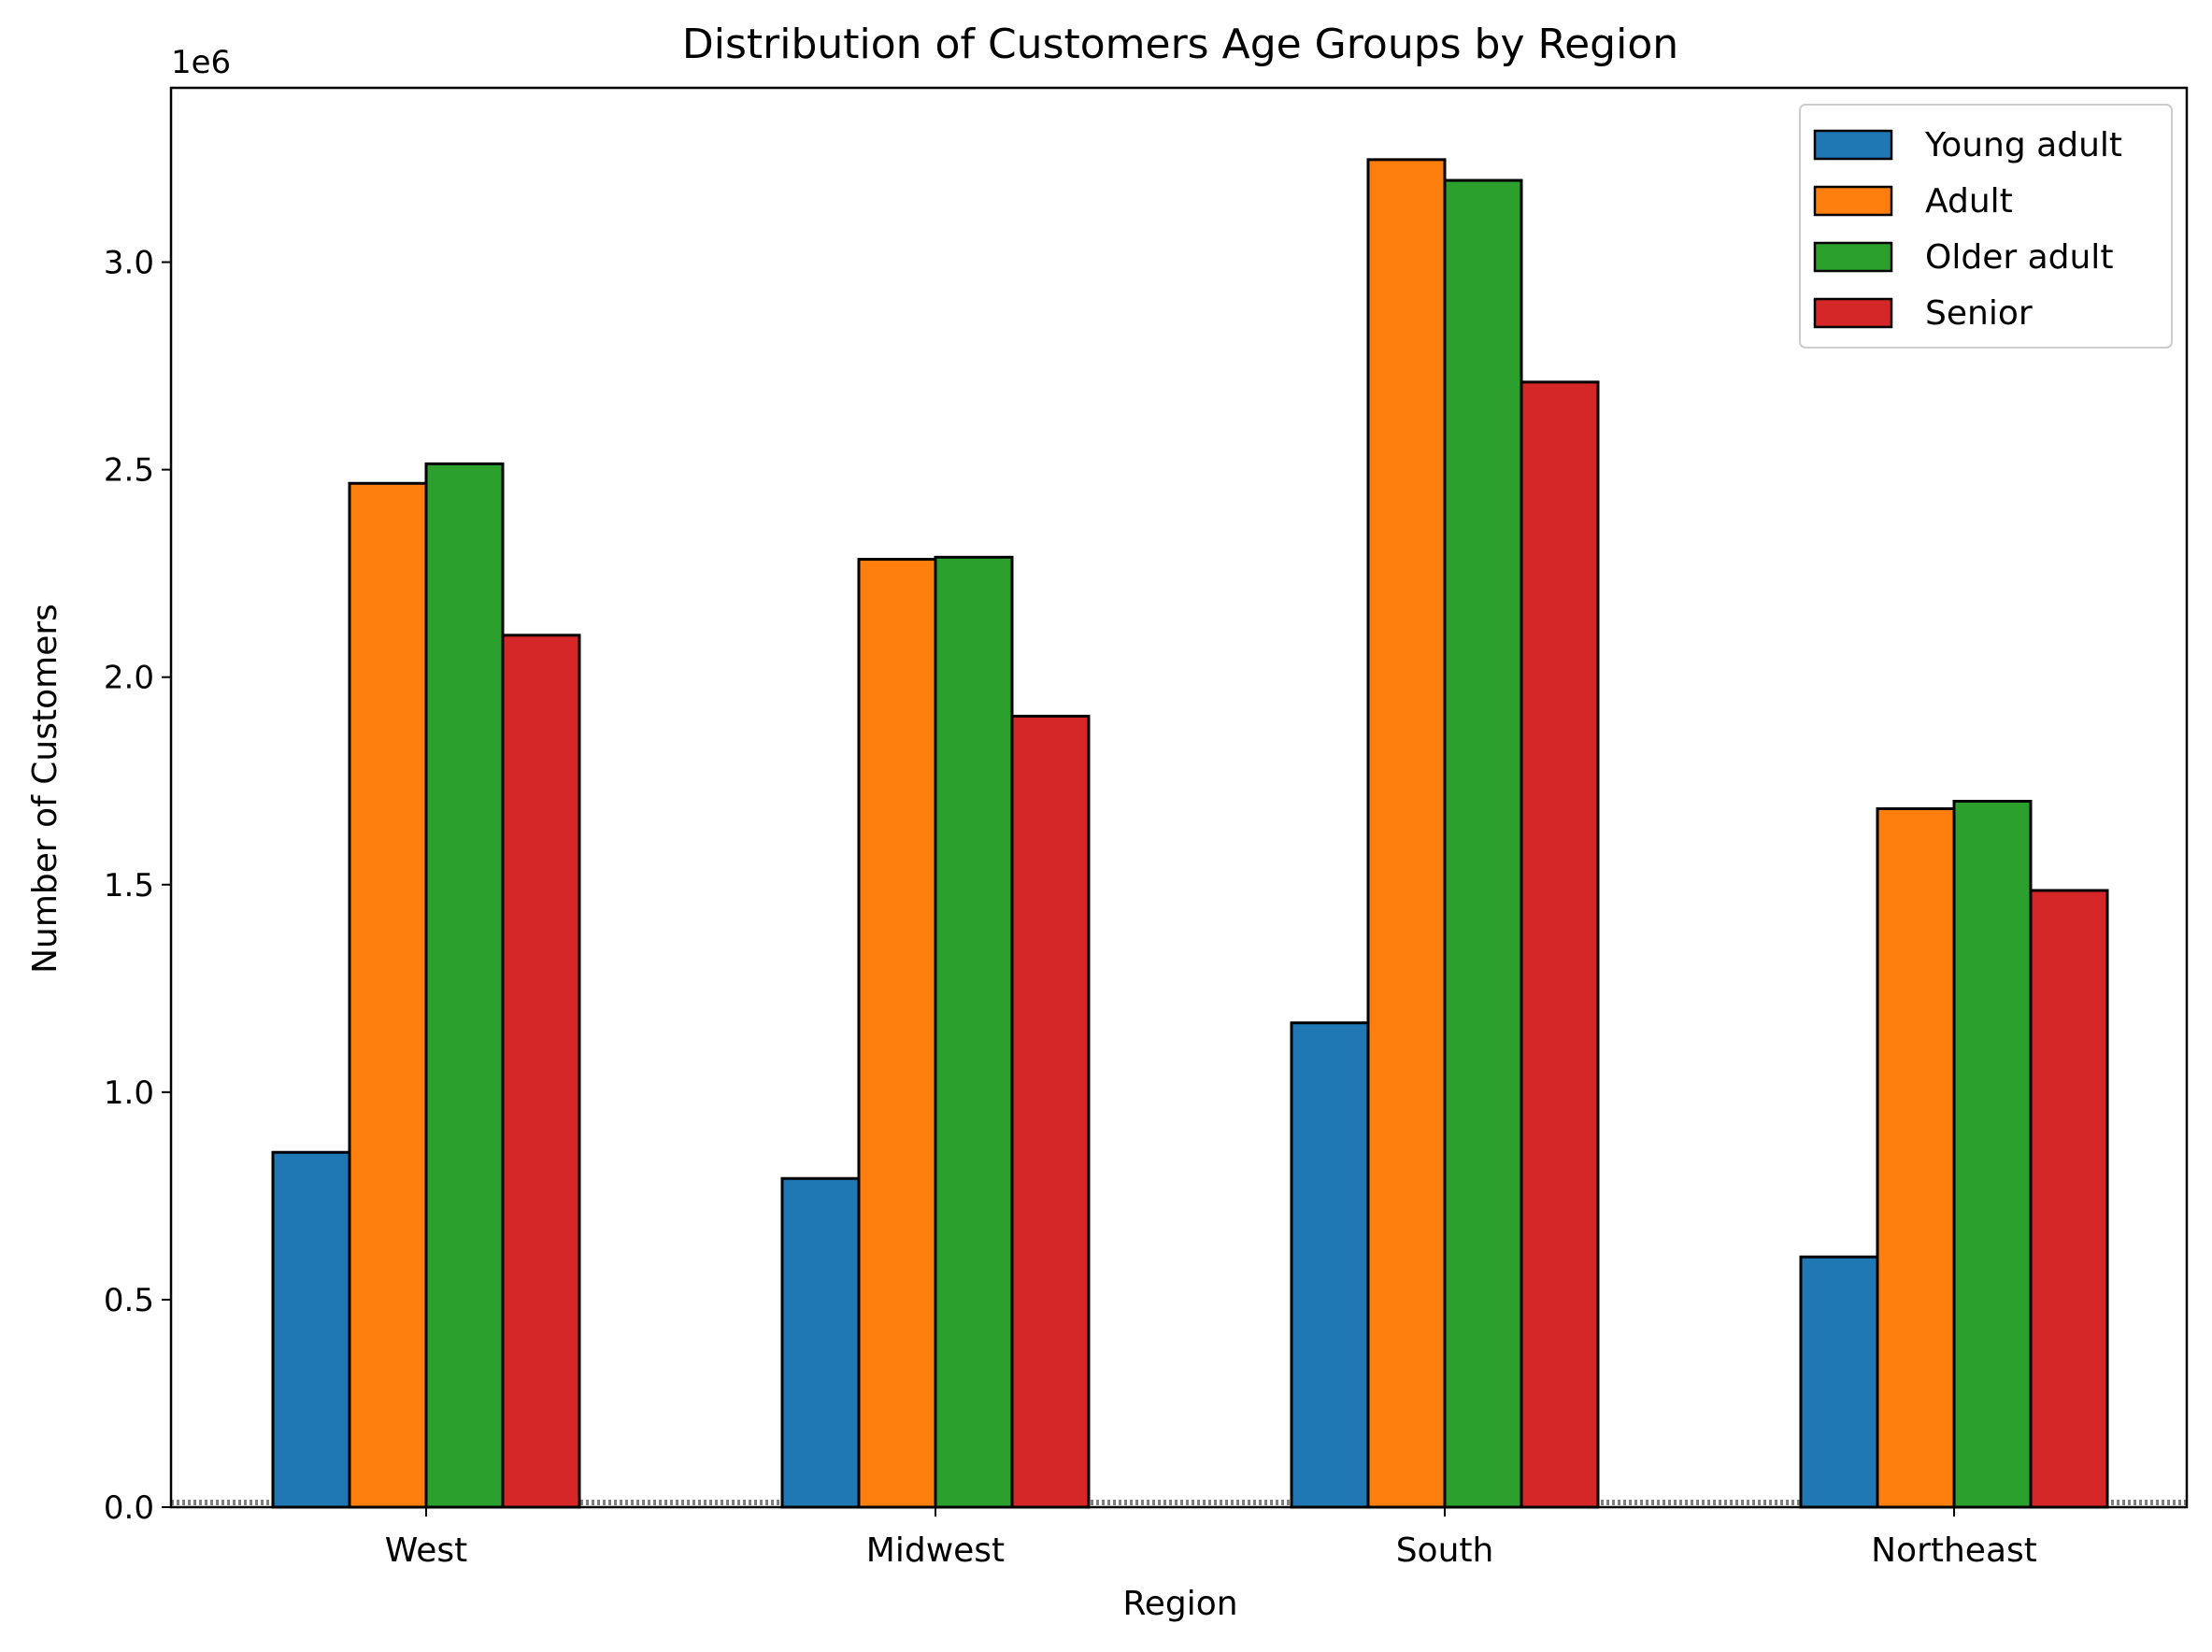 Image resolution: width=2212 pixels, height=1652 pixels. I want to click on x-axis-label: Region, so click(1179, 1604).